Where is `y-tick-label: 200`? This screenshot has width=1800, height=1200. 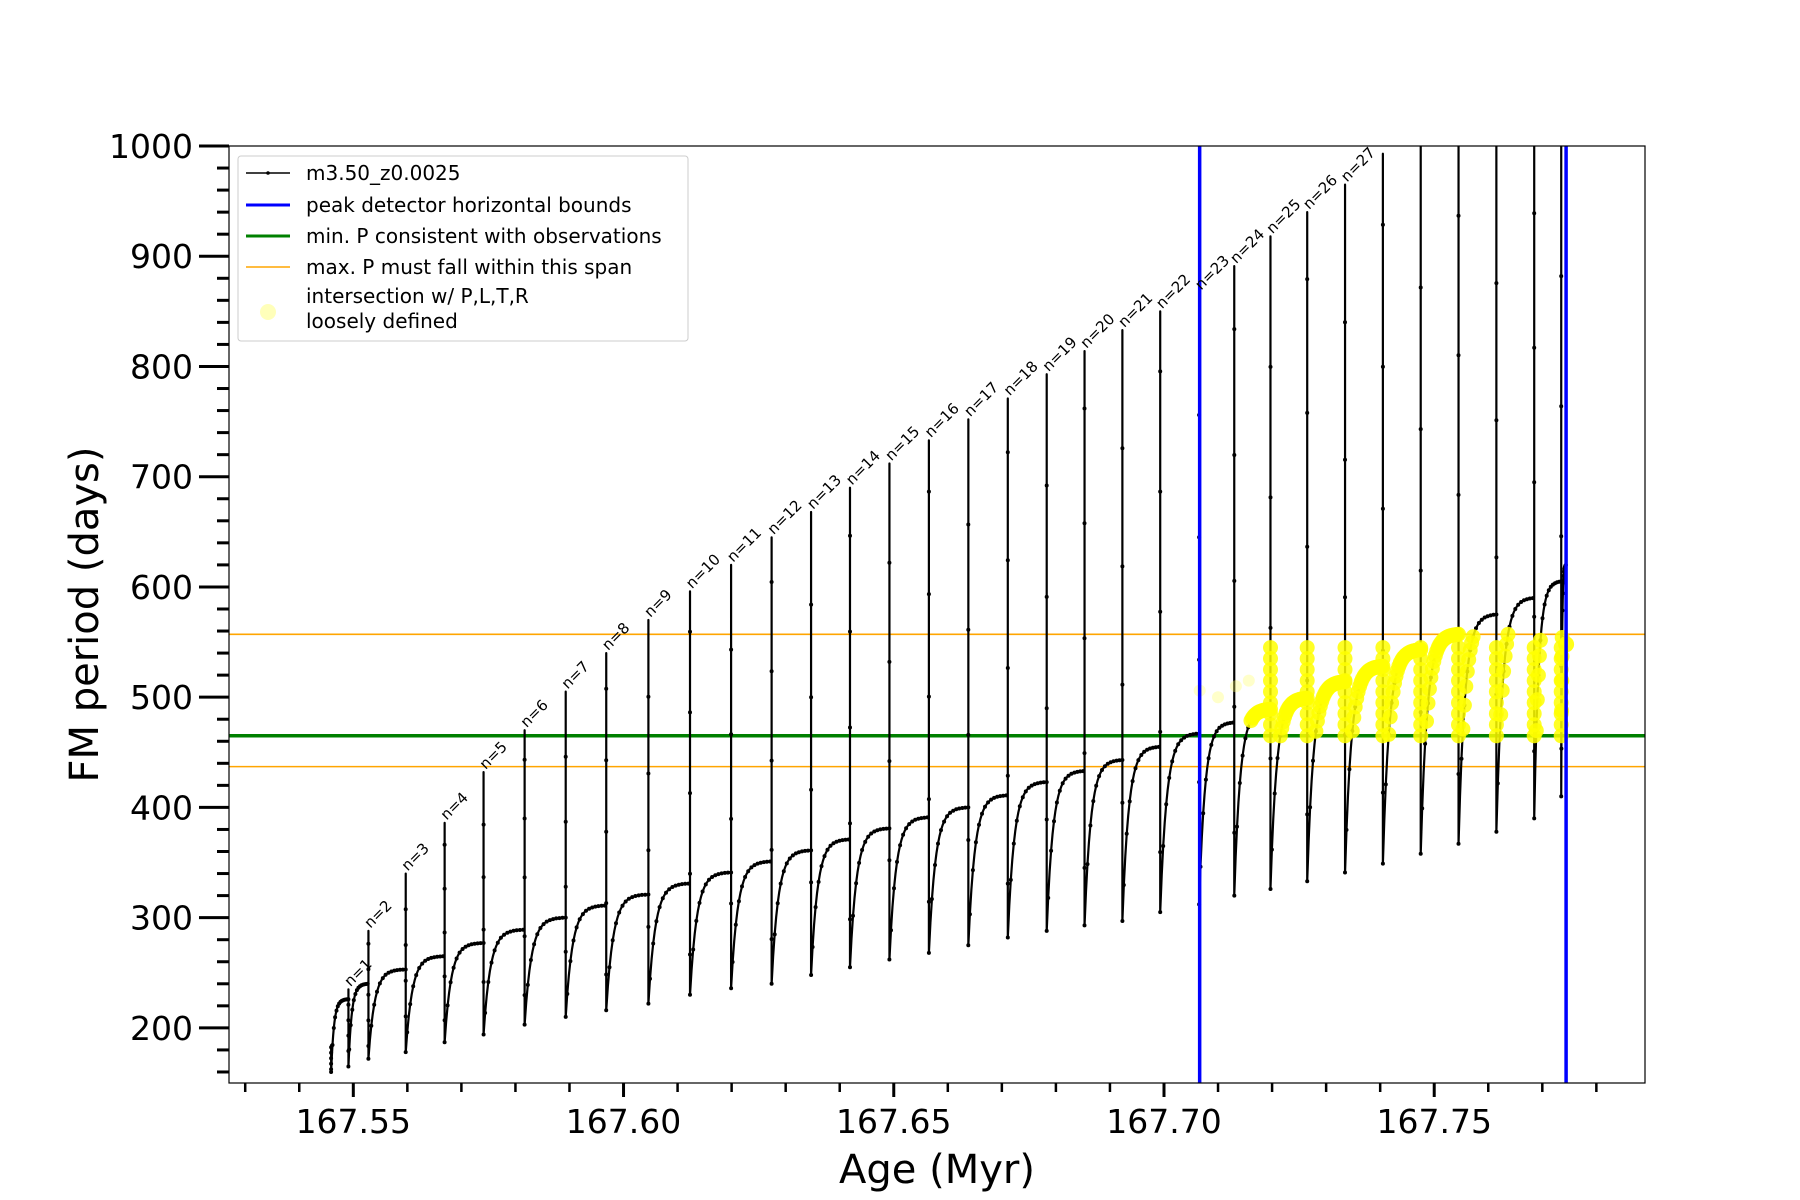 y-tick-label: 200 is located at coordinates (161, 1028).